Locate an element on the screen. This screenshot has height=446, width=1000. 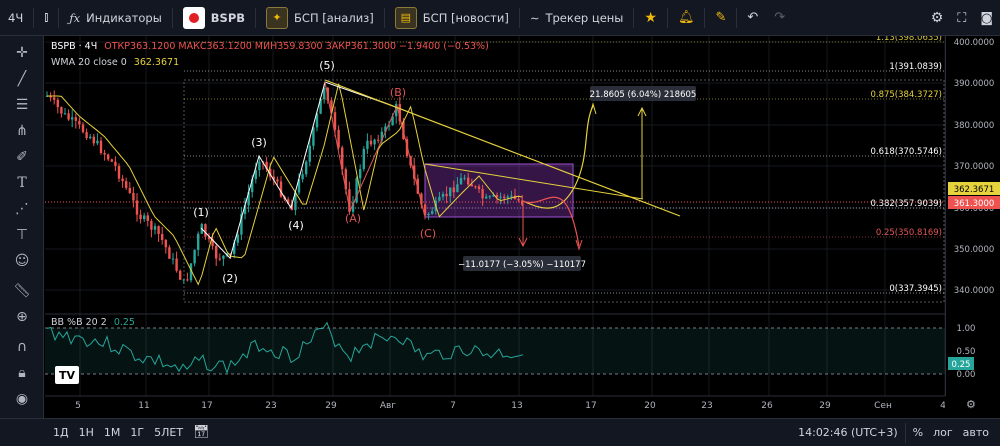
interval-label: 4Ч is located at coordinates (16, 17).